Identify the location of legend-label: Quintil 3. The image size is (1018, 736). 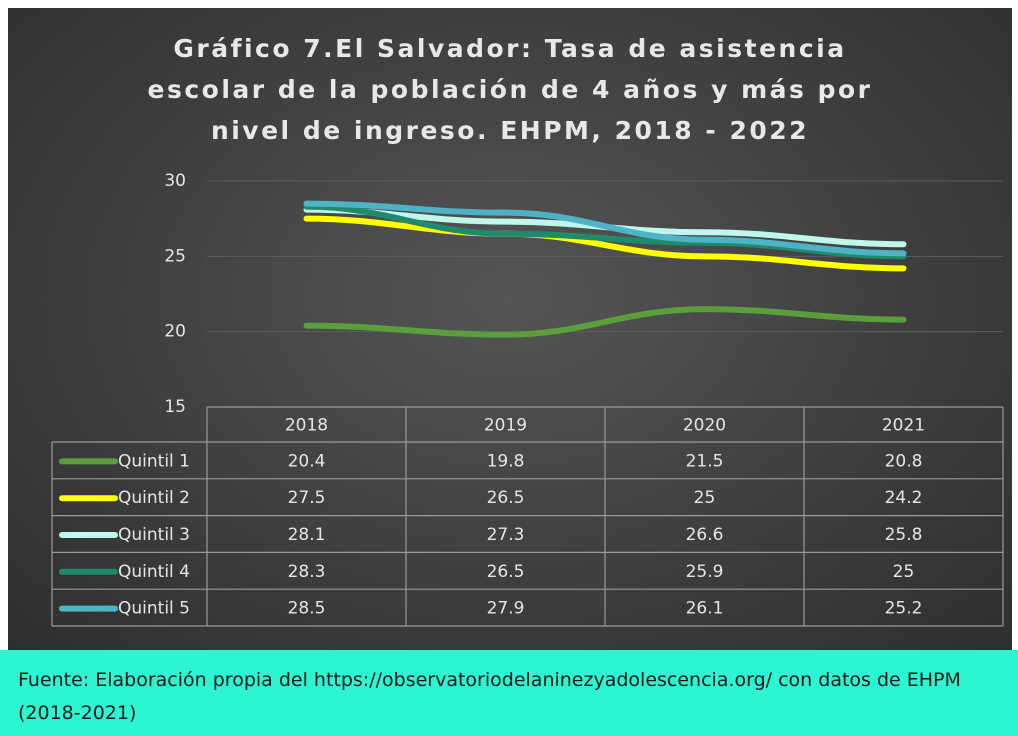
(154, 535).